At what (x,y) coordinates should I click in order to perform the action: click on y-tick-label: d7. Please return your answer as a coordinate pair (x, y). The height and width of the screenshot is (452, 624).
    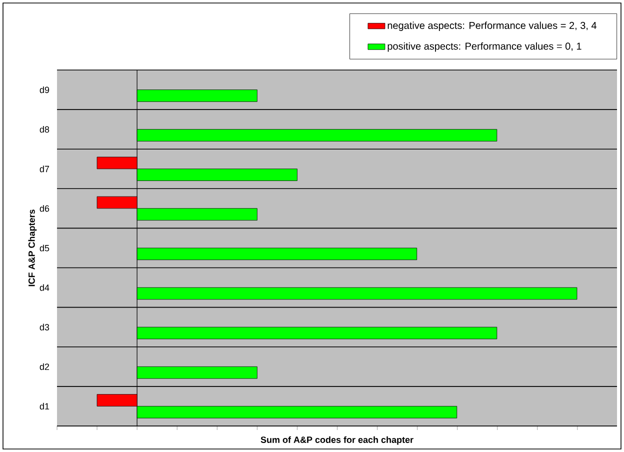
    Looking at the image, I should click on (45, 169).